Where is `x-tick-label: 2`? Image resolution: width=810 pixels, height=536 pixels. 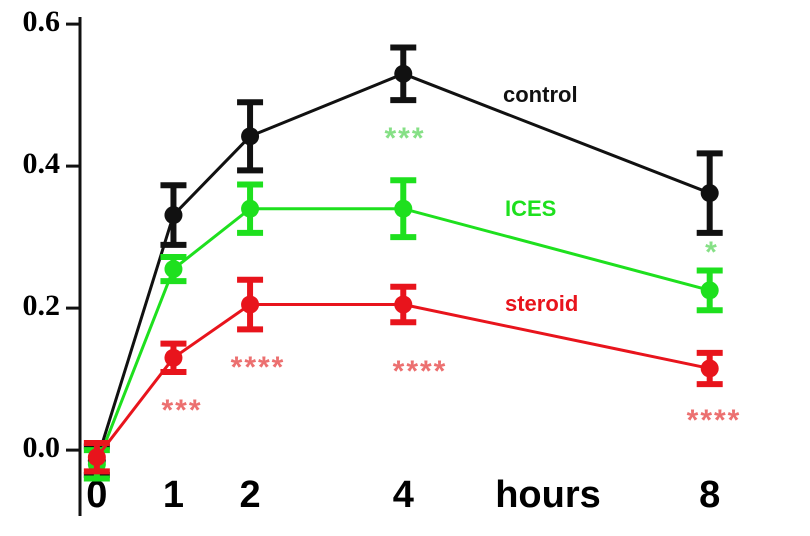 x-tick-label: 2 is located at coordinates (249, 495).